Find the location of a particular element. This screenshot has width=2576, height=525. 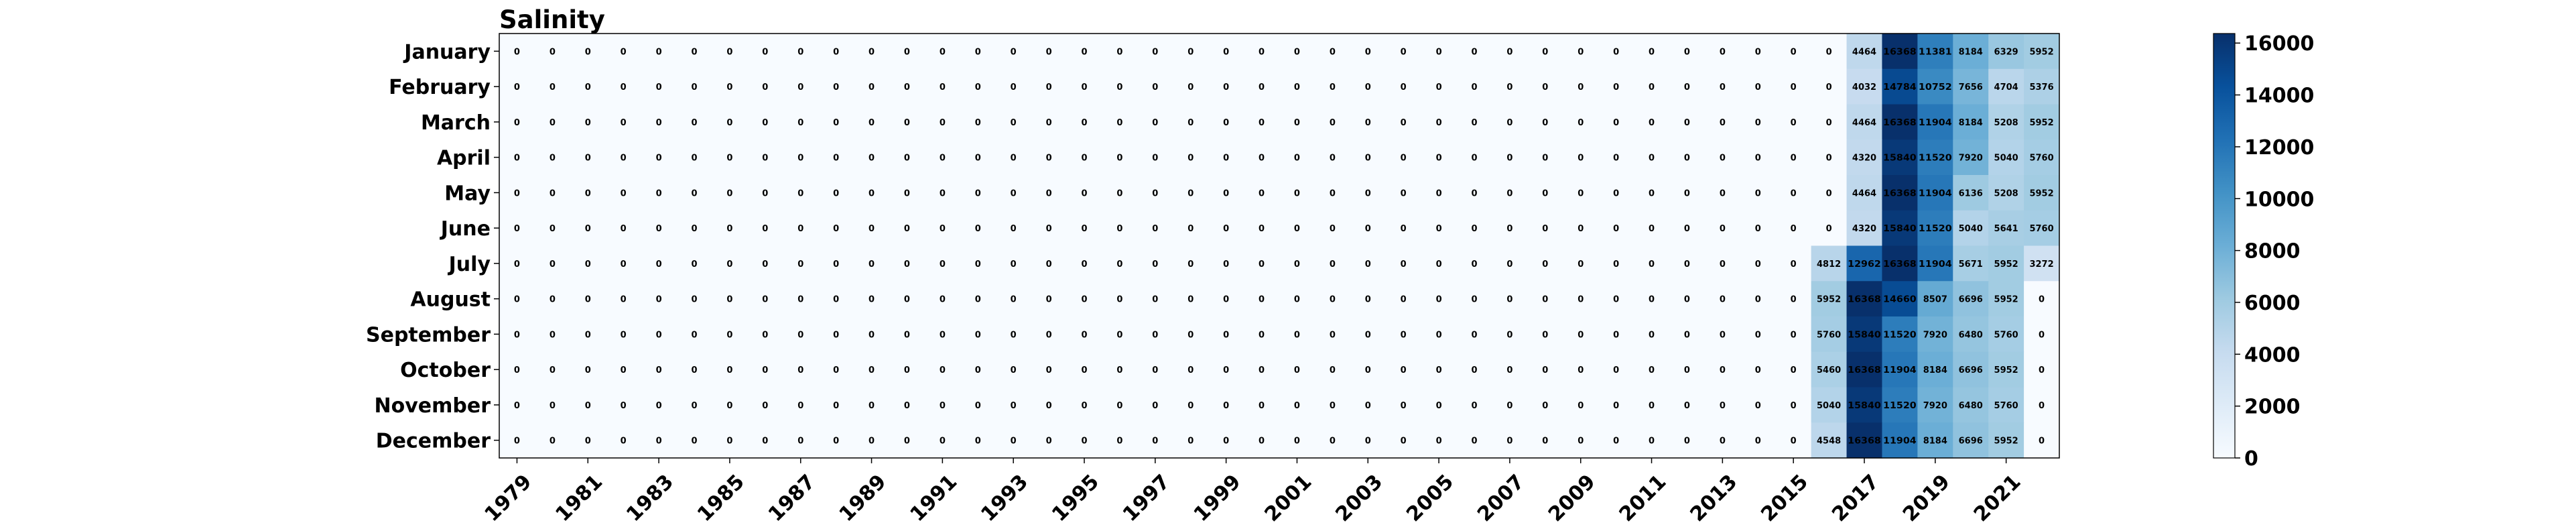

cell-value-label: 4320 is located at coordinates (1864, 229).